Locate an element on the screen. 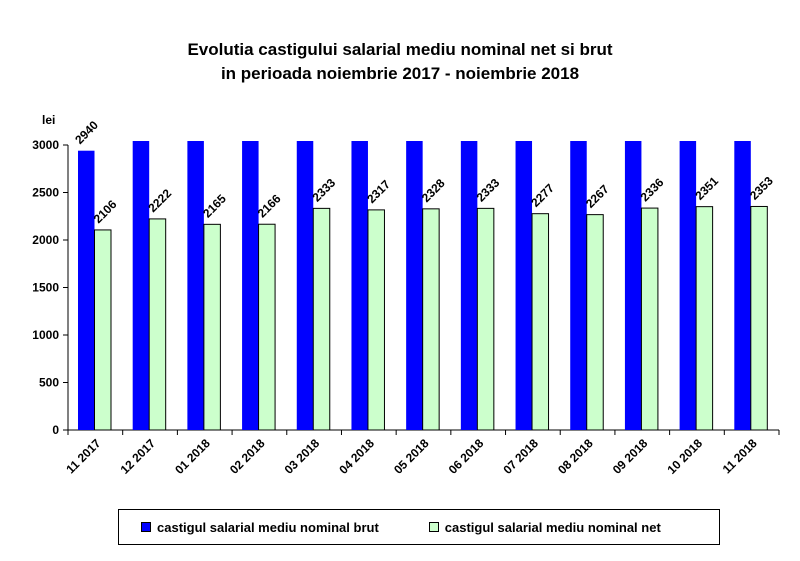 Image resolution: width=800 pixels, height=561 pixels. x-tick-label: 04 2018 is located at coordinates (356, 456).